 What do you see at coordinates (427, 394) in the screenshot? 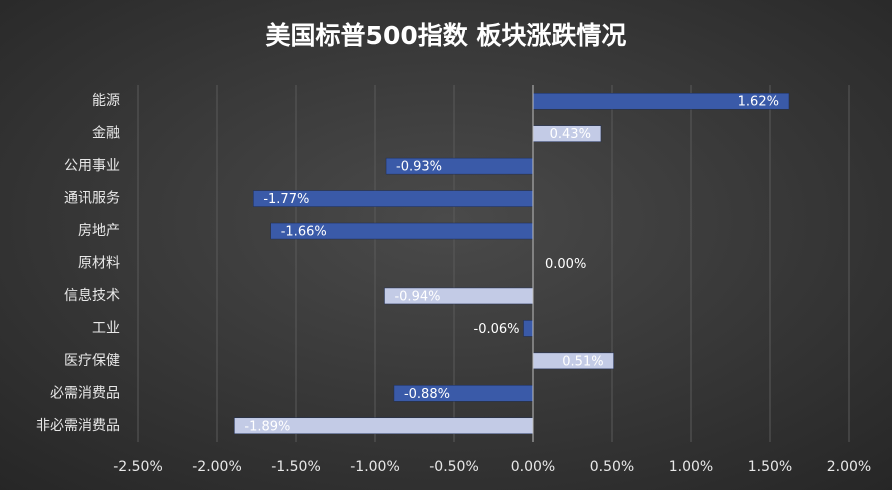
I see `value-label: -0.88%` at bounding box center [427, 394].